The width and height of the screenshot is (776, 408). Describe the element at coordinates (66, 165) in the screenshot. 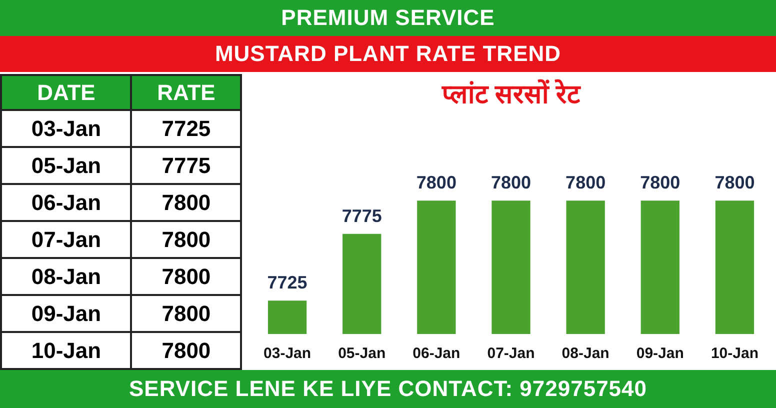

I see `category-label: 05-Jan` at that location.